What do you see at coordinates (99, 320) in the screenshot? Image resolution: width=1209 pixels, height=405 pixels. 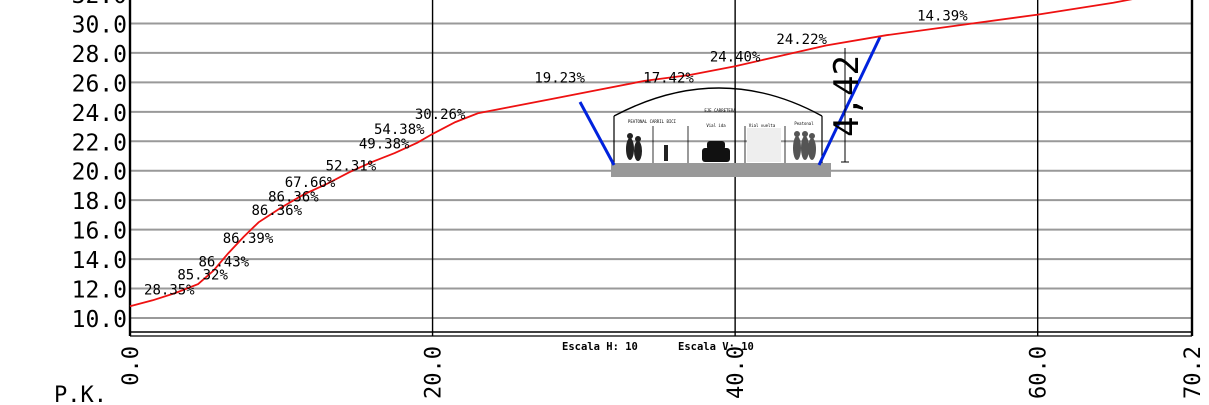 I see `elevation-tick-label: 10.0` at bounding box center [99, 320].